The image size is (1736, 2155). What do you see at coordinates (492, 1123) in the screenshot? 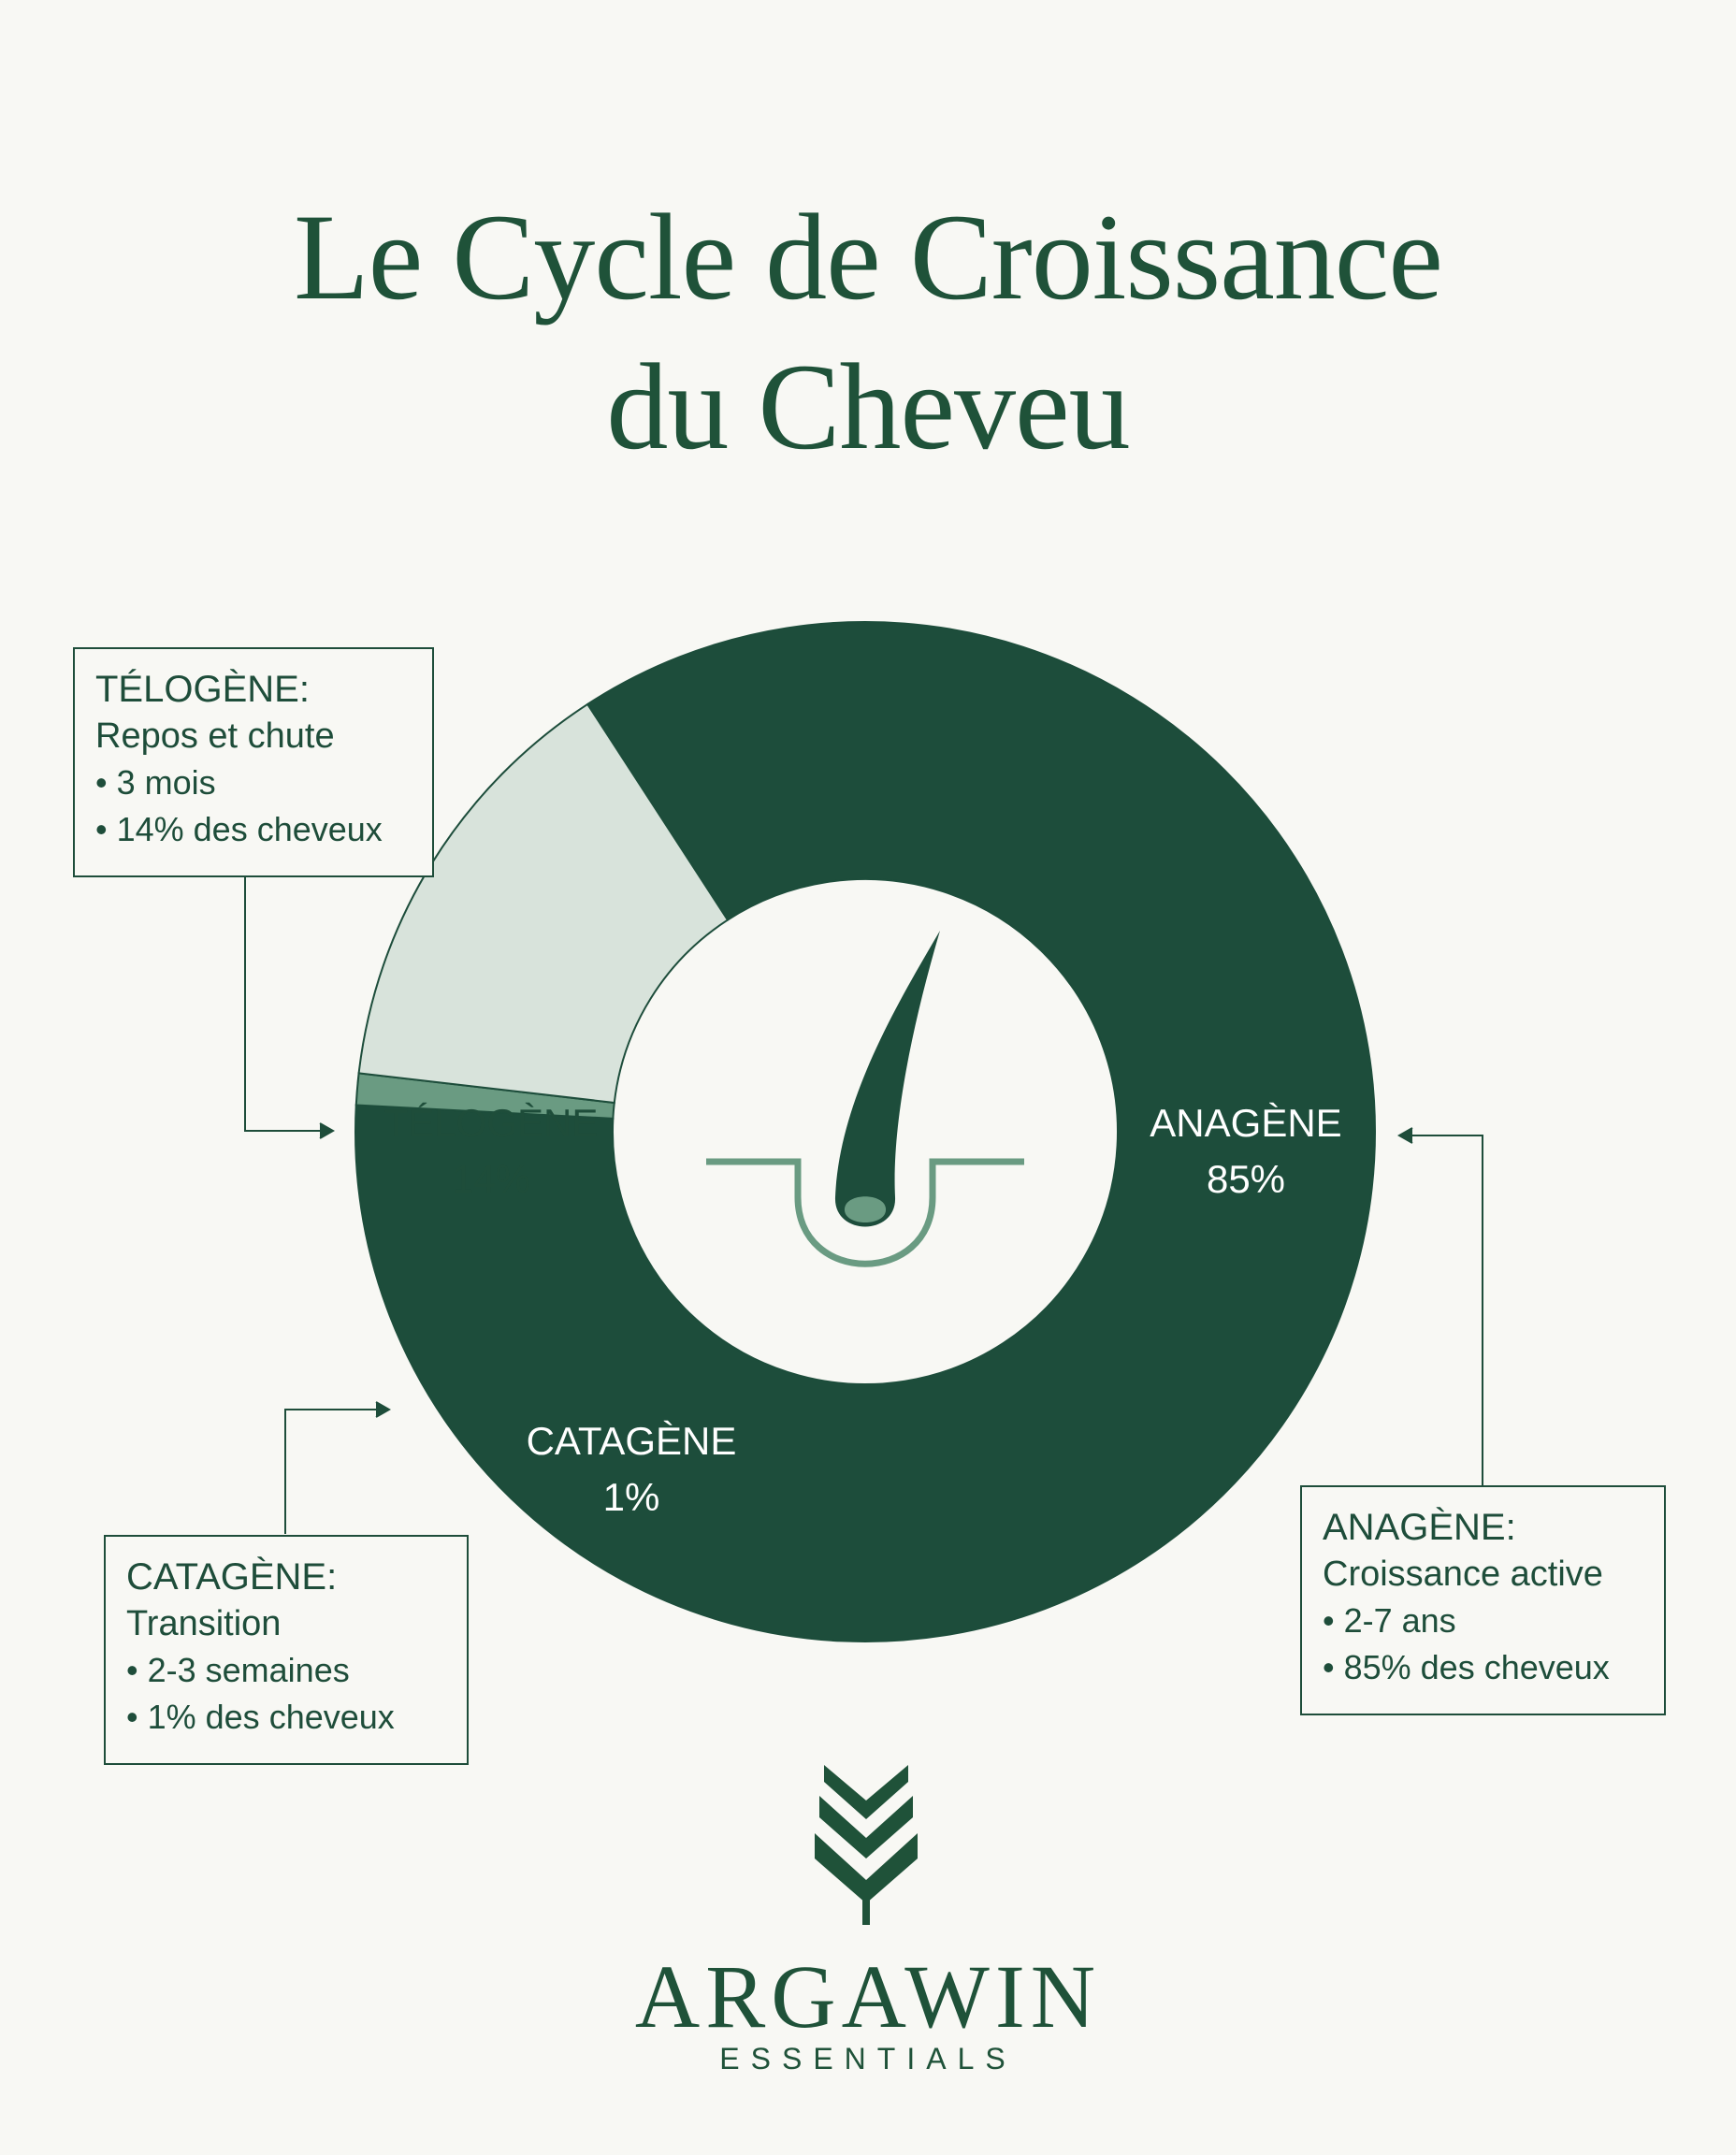
I see `slice-label: TÉLOGÈNE` at bounding box center [492, 1123].